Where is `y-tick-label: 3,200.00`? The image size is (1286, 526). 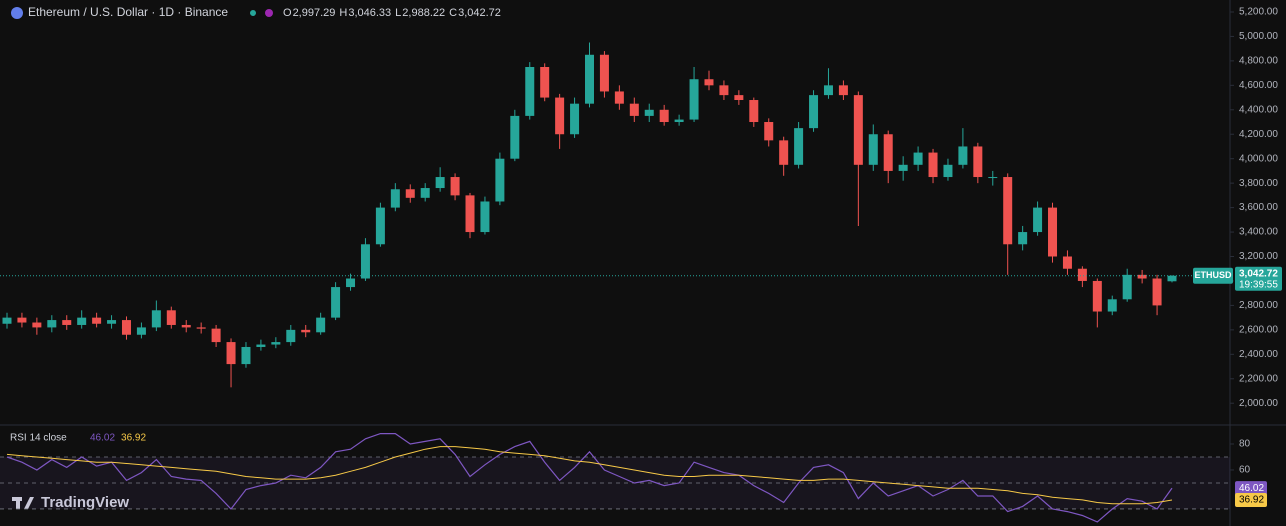 y-tick-label: 3,200.00 is located at coordinates (1258, 256).